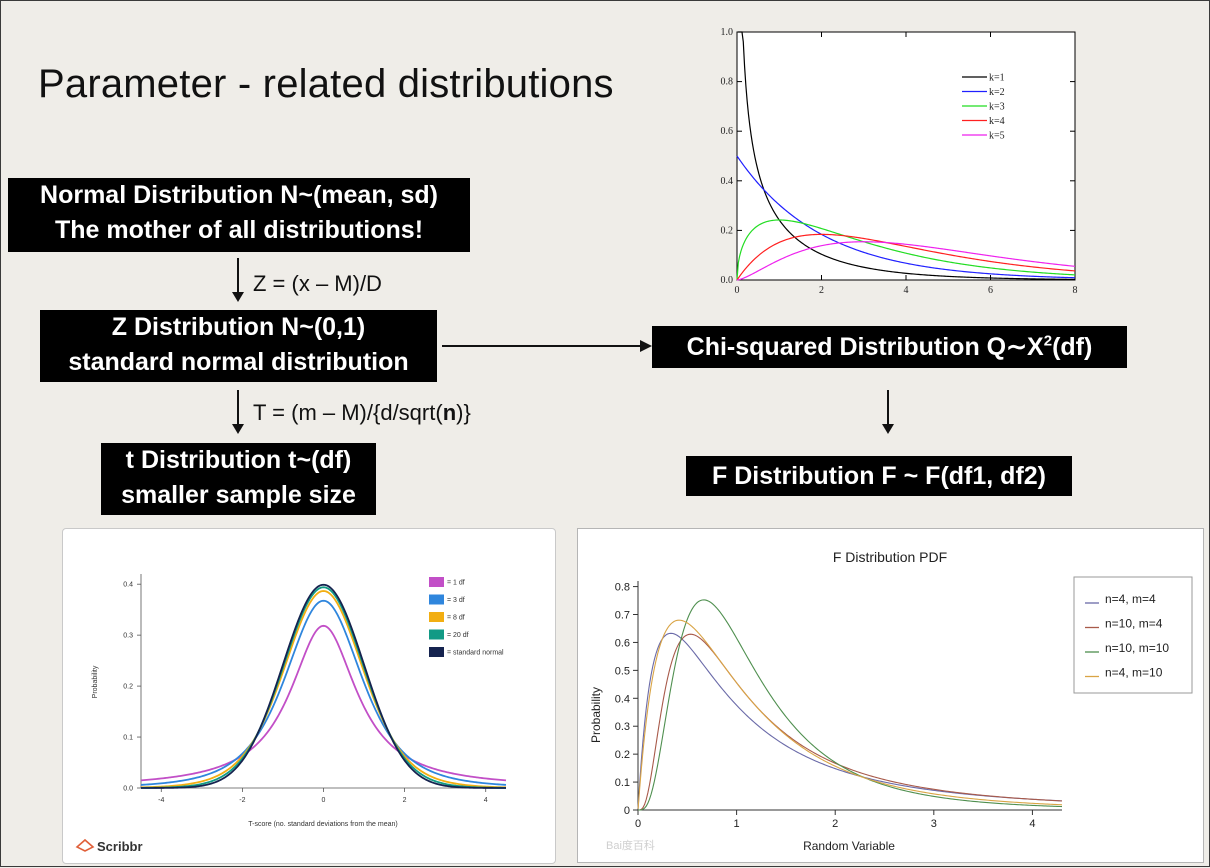 Image resolution: width=1210 pixels, height=868 pixels. Describe the element at coordinates (727, 32) in the screenshot. I see `chi-ytick-label: 1.0` at that location.